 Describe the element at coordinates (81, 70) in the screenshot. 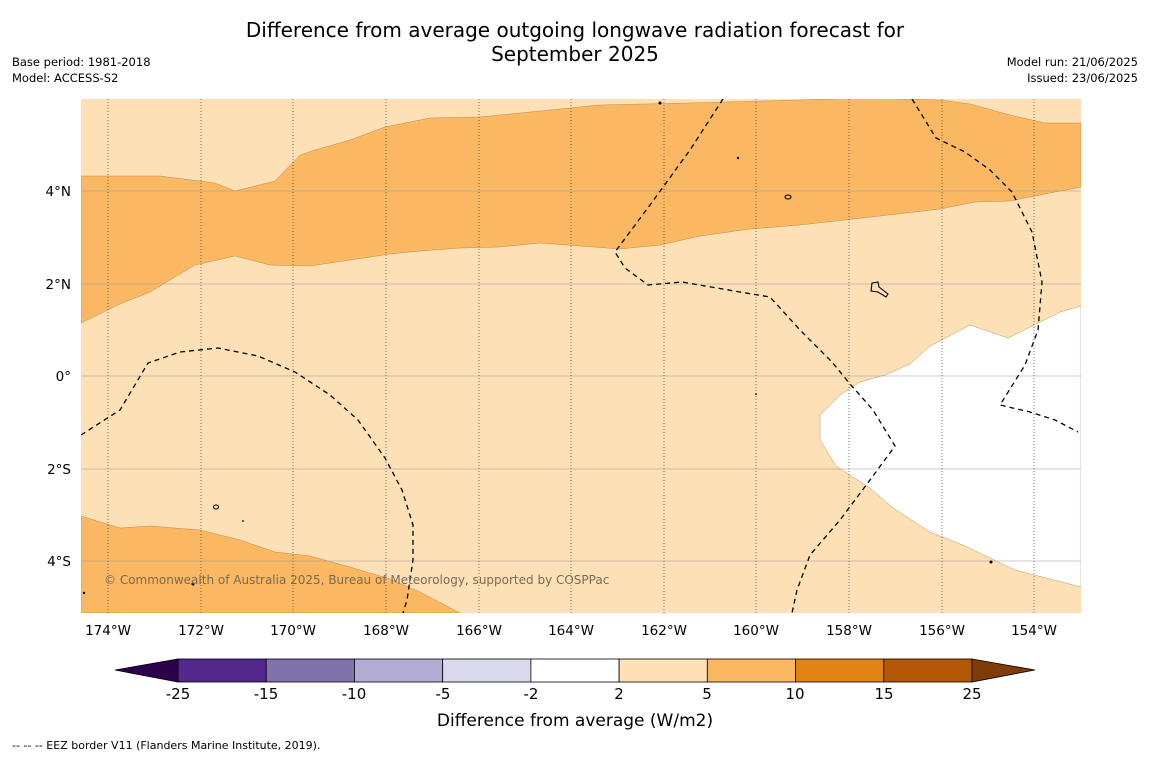

I see `left-metadata: Base period: 1981-2018 Model: ACCESS-S2` at that location.